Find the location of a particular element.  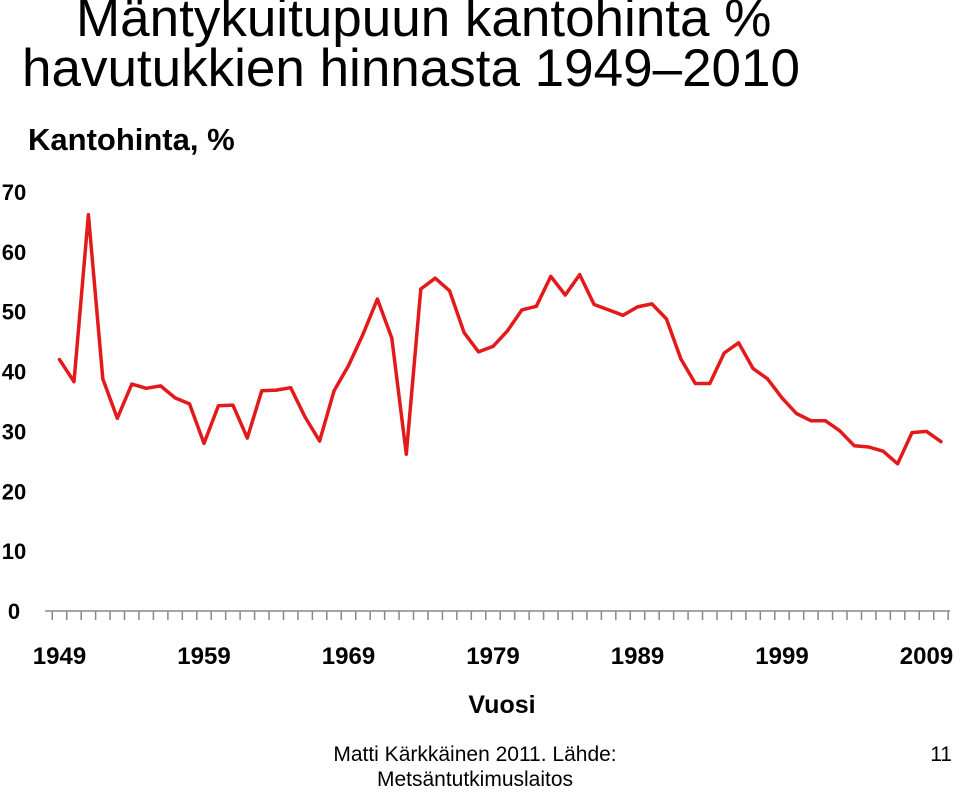

x-tick-label: 1989 is located at coordinates (637, 656).